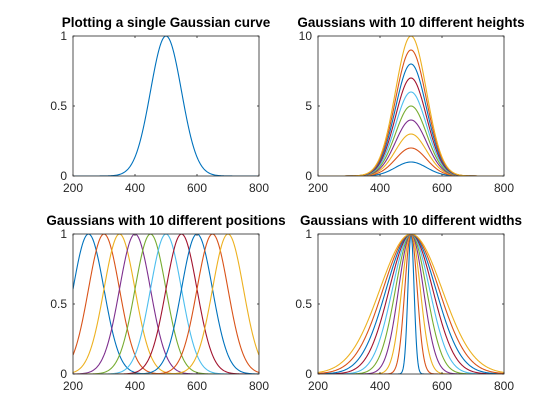  What do you see at coordinates (411, 220) in the screenshot?
I see `subplot-title: Gaussians with 10 different widths` at bounding box center [411, 220].